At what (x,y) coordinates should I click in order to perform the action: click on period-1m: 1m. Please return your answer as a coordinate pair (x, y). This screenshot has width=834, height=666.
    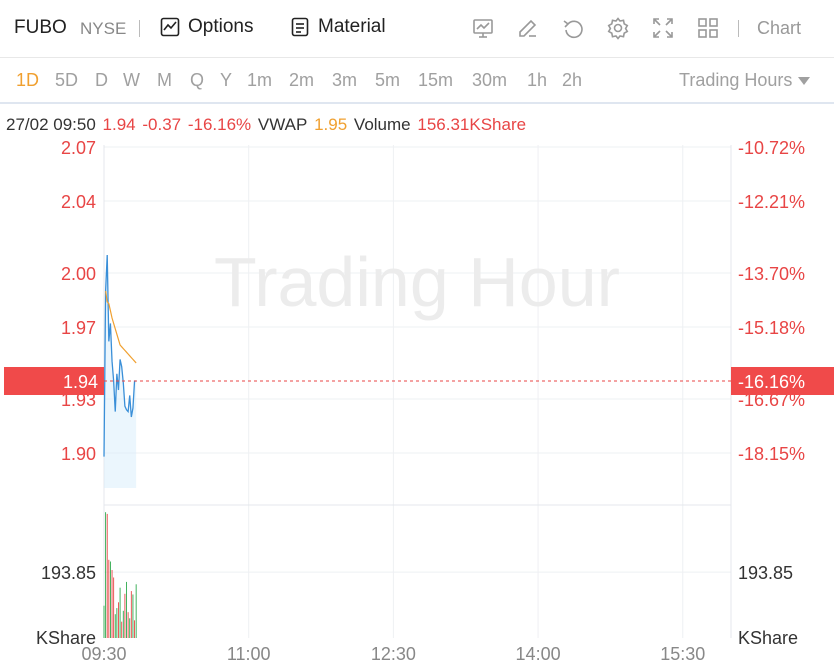
    Looking at the image, I should click on (260, 80).